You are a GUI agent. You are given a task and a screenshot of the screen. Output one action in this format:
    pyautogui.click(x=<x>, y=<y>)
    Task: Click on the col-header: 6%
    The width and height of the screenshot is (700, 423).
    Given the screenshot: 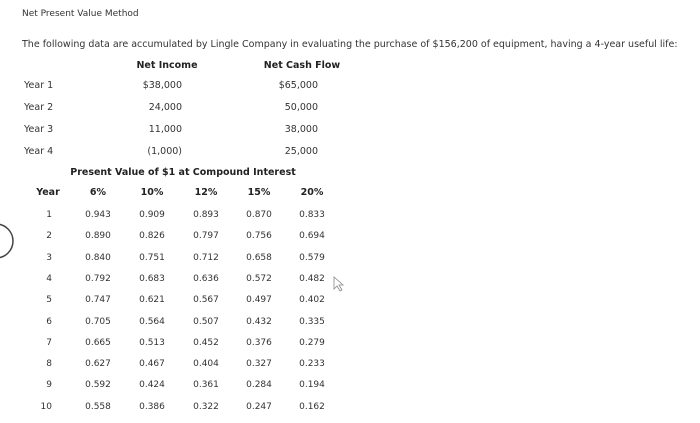 What is the action you would take?
    pyautogui.click(x=98, y=192)
    